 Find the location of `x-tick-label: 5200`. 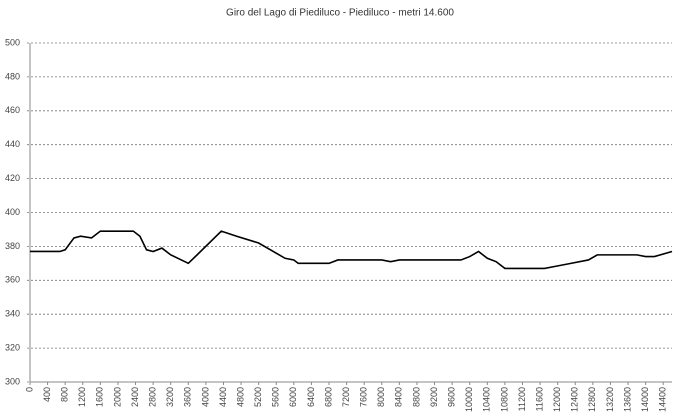

x-tick-label: 5200 is located at coordinates (258, 397).